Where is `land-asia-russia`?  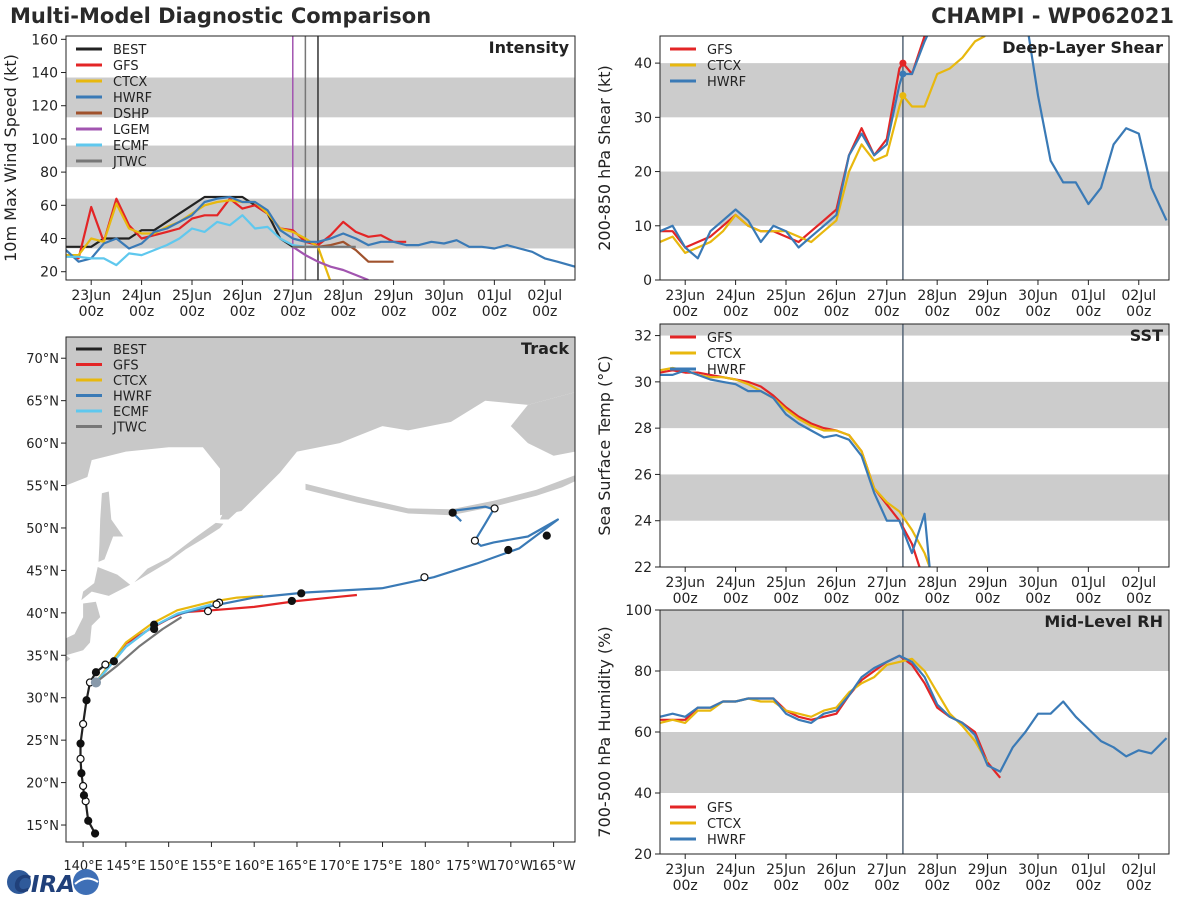
land-asia-russia is located at coordinates (320, 426).